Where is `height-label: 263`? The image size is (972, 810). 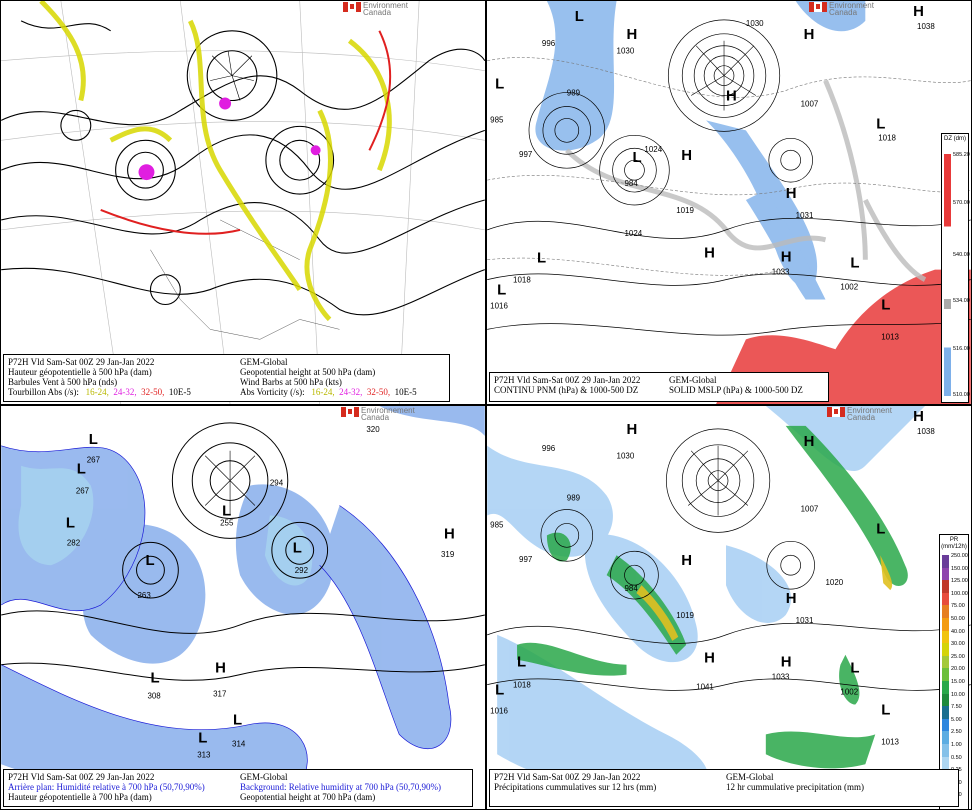
height-label: 263 is located at coordinates (145, 595).